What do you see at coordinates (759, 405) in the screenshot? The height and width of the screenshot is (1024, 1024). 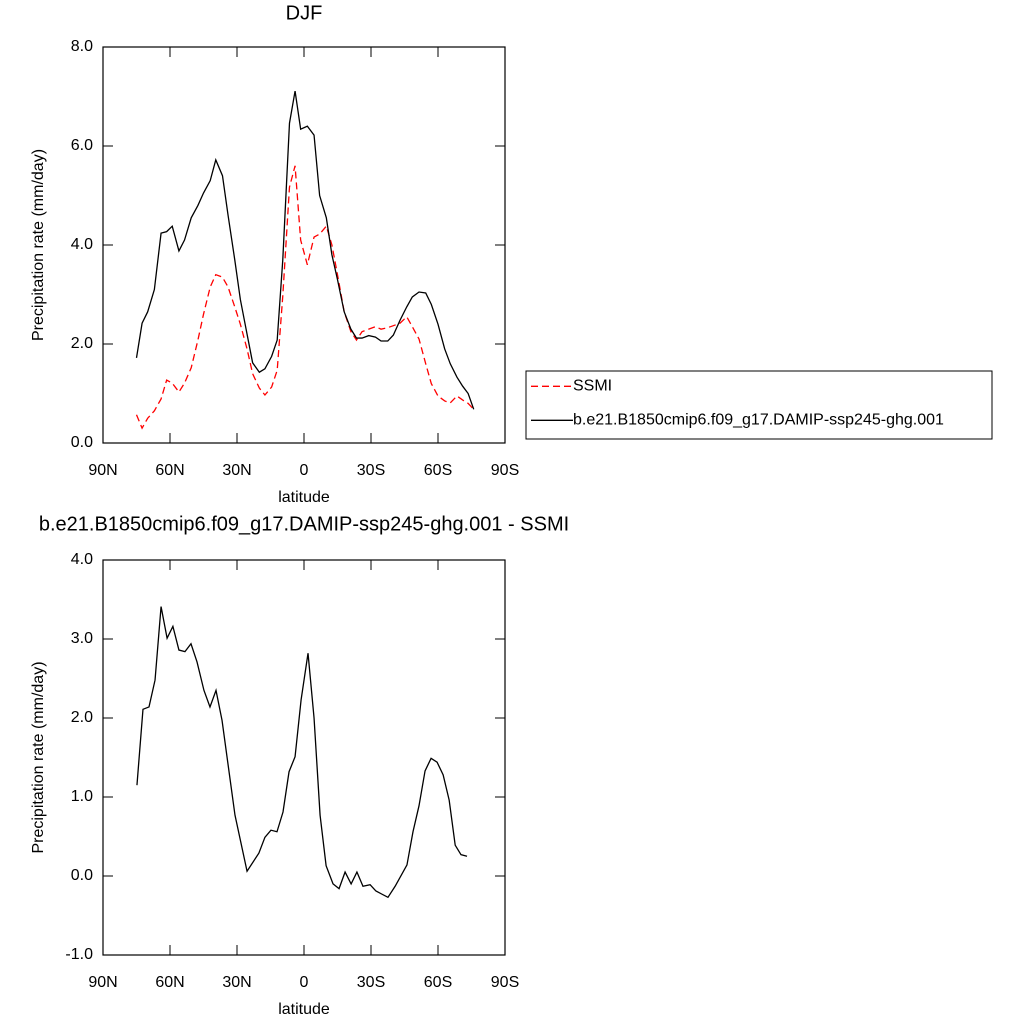 I see `legend-box` at bounding box center [759, 405].